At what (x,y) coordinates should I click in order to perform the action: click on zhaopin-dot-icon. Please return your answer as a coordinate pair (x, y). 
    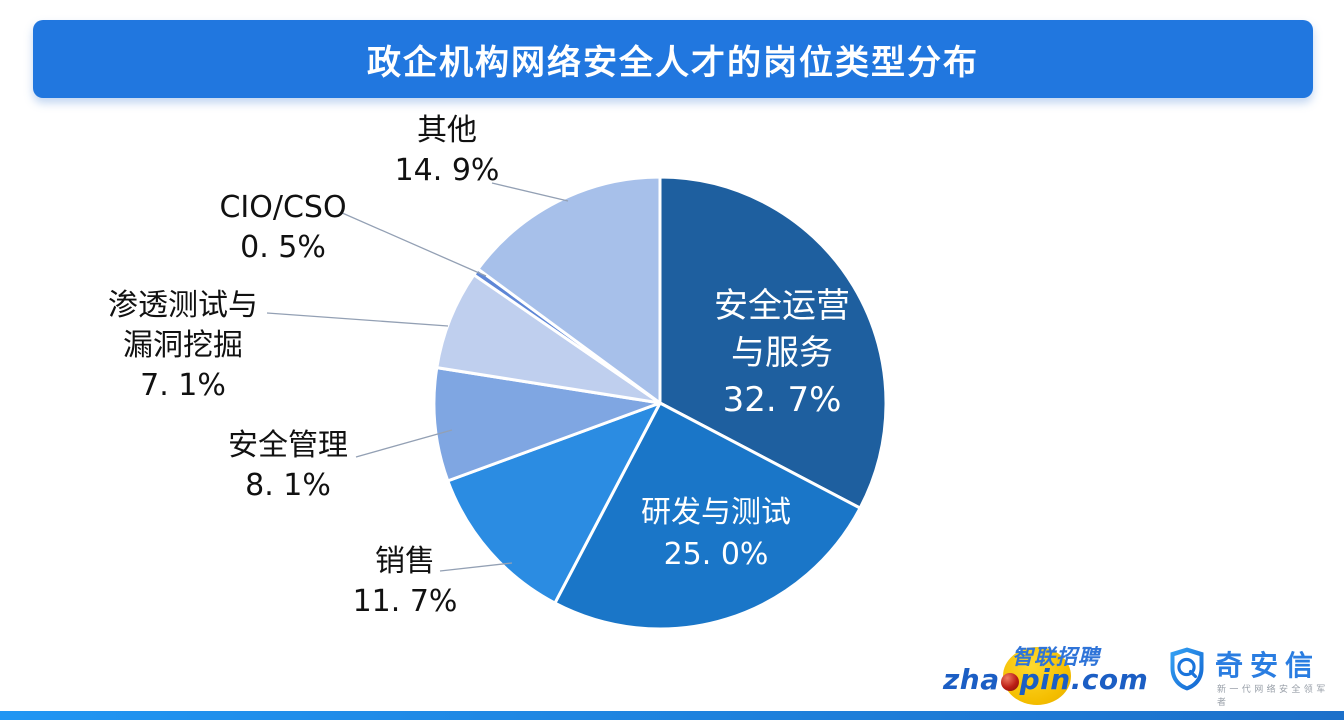
    Looking at the image, I should click on (1009, 681).